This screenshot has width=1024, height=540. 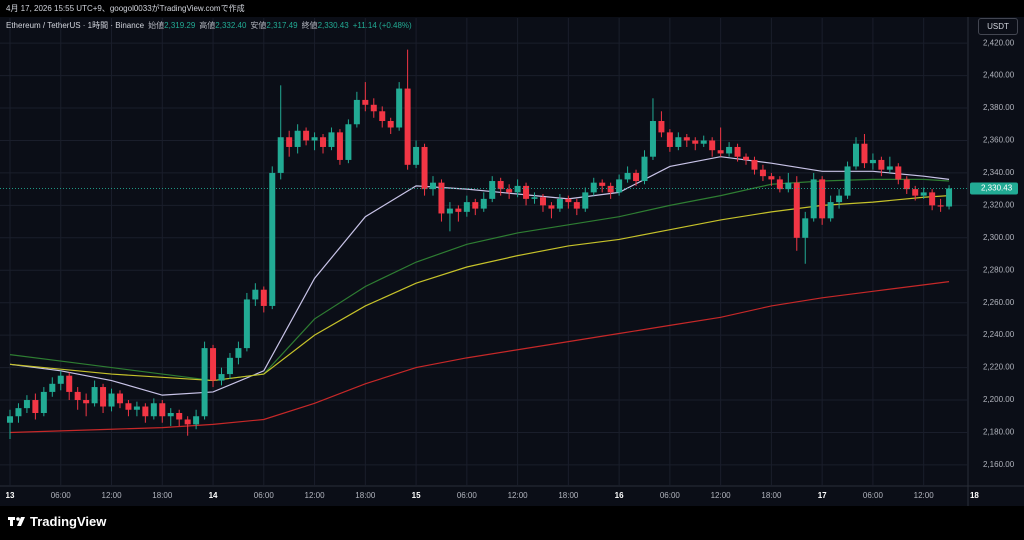 I want to click on currency-button: USDT, so click(x=998, y=26).